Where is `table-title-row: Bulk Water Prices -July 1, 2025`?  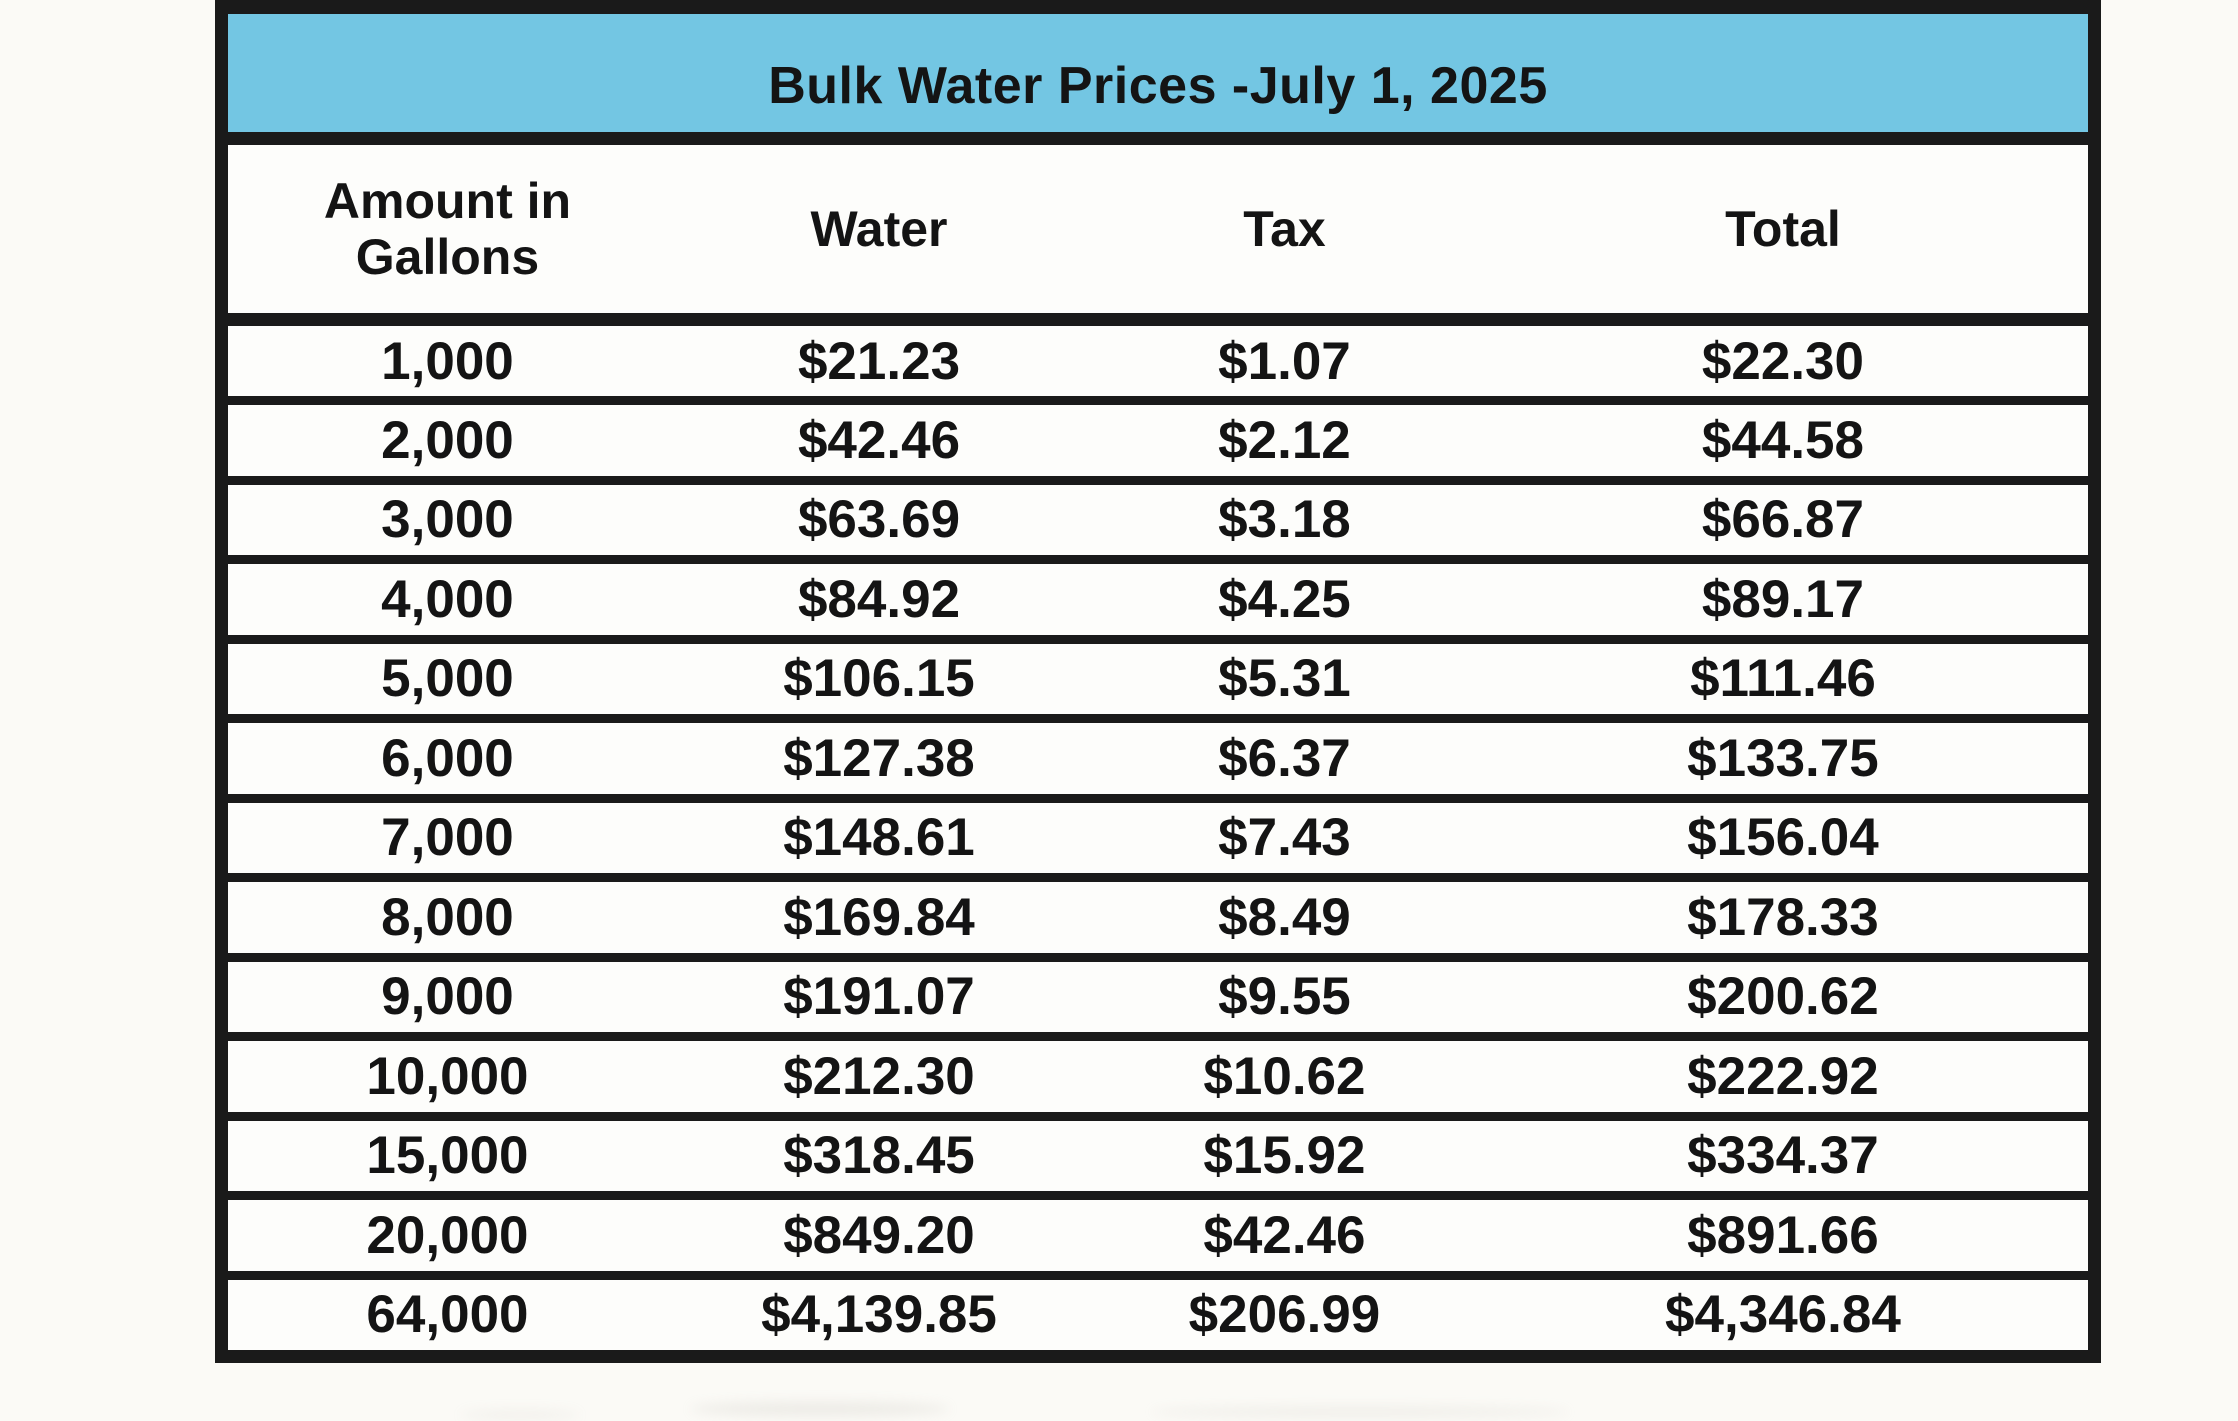
table-title-row: Bulk Water Prices -July 1, 2025 is located at coordinates (1158, 79).